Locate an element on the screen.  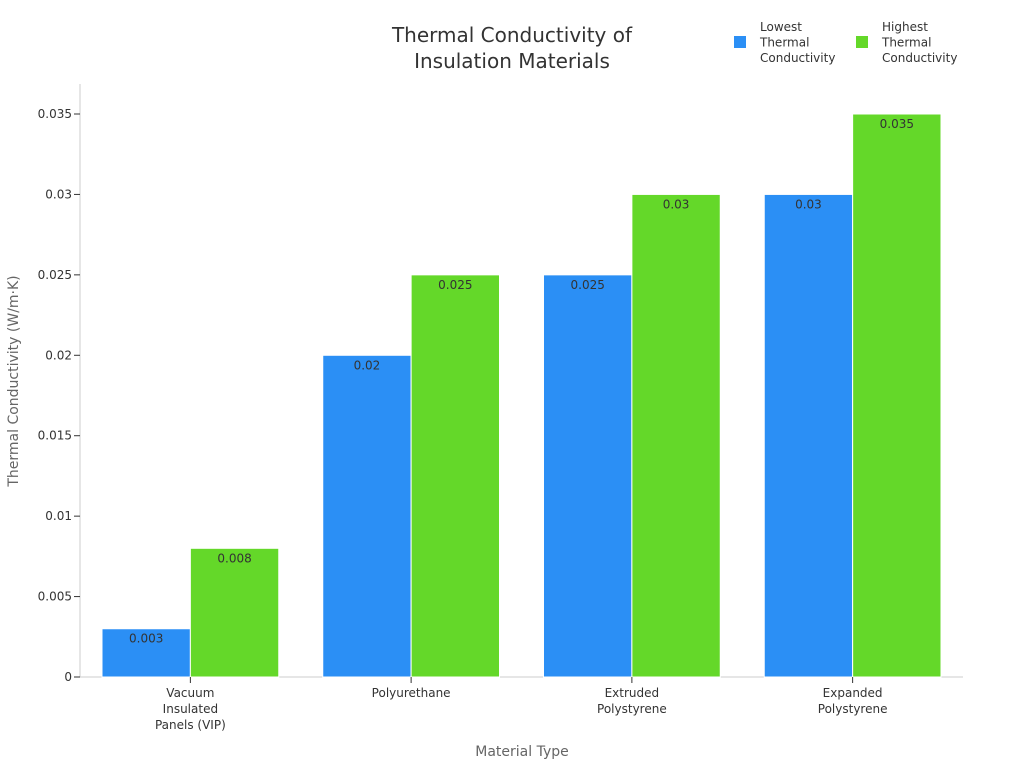
y-tick-label: 0.01 is located at coordinates (58, 516).